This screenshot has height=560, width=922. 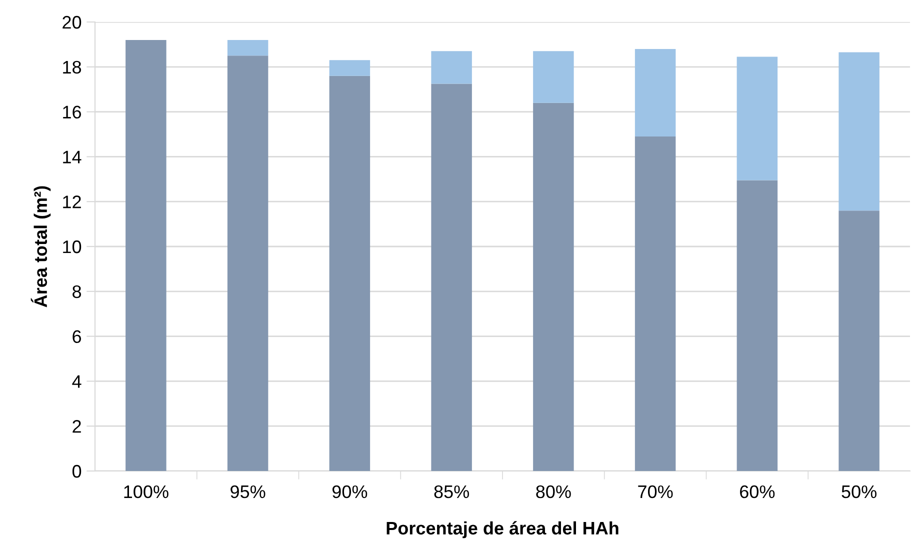 I want to click on y-tick-label: 16, so click(x=72, y=112).